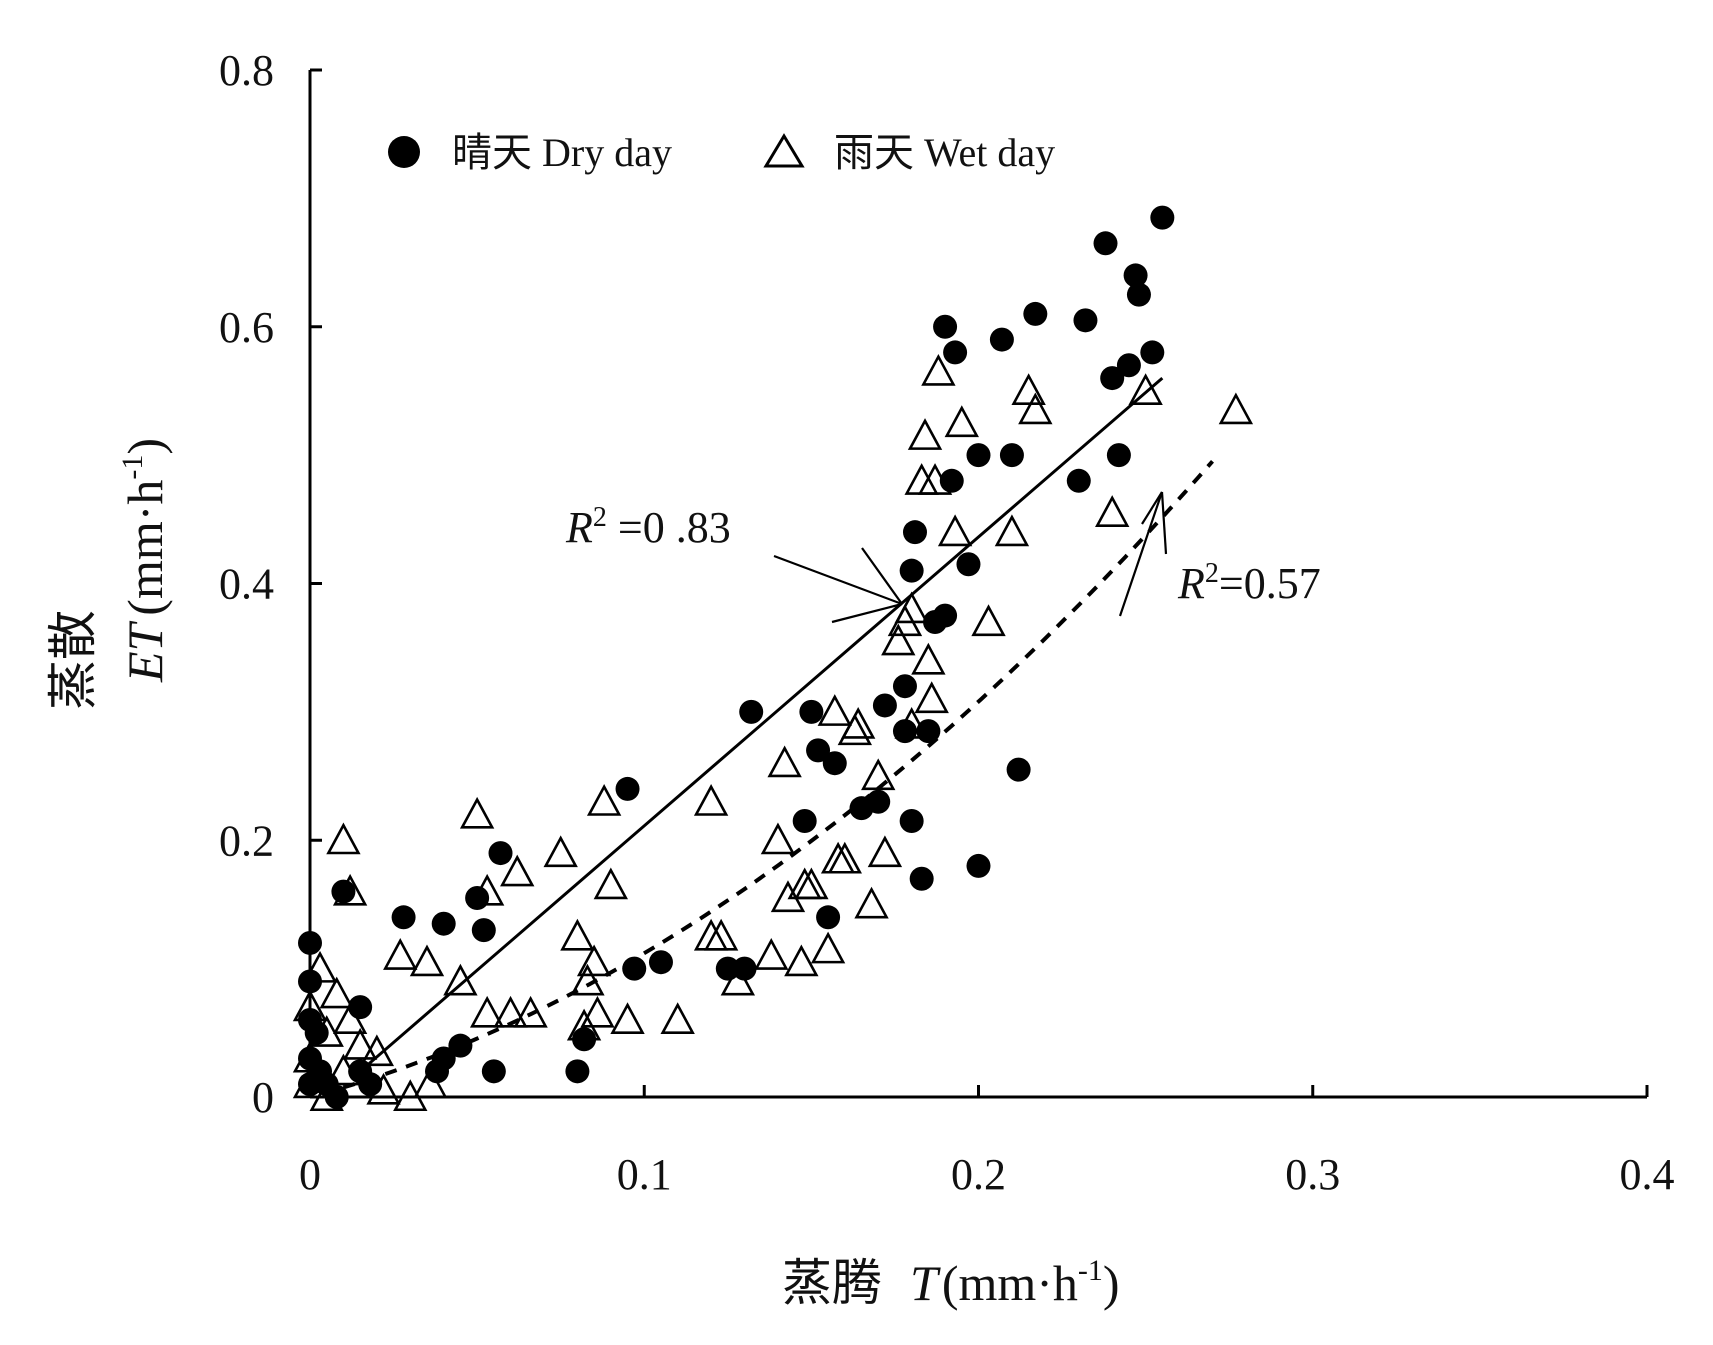 The width and height of the screenshot is (1713, 1345). What do you see at coordinates (1647, 1174) in the screenshot?
I see `x-tick-label: 0.4` at bounding box center [1647, 1174].